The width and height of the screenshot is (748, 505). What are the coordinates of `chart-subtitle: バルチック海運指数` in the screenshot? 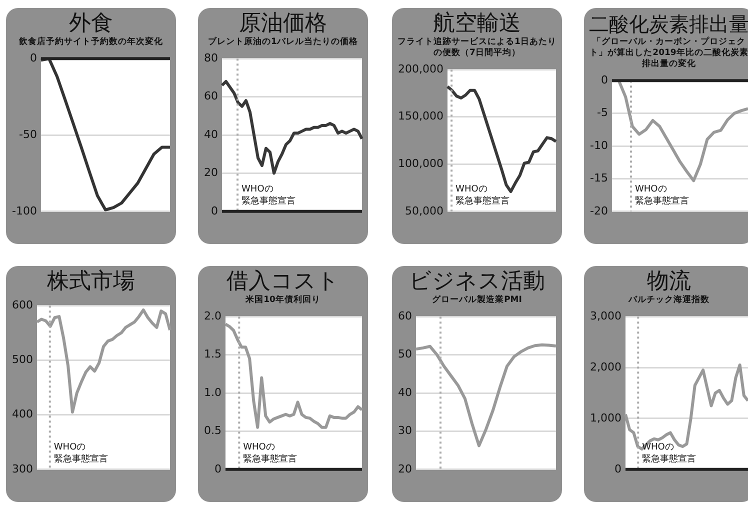 It's located at (668, 300).